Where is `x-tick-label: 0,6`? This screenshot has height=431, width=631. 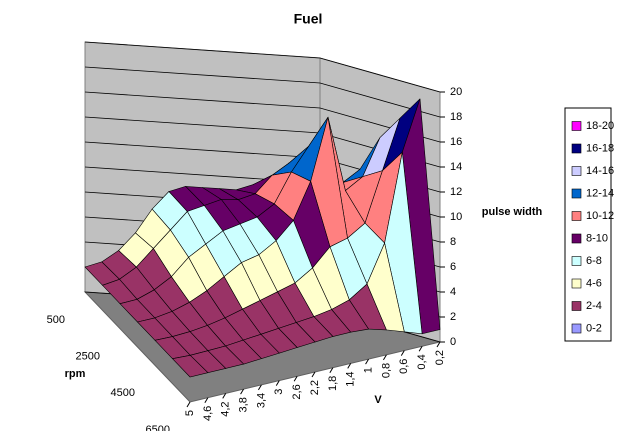 x-tick-label: 0,6 is located at coordinates (404, 366).